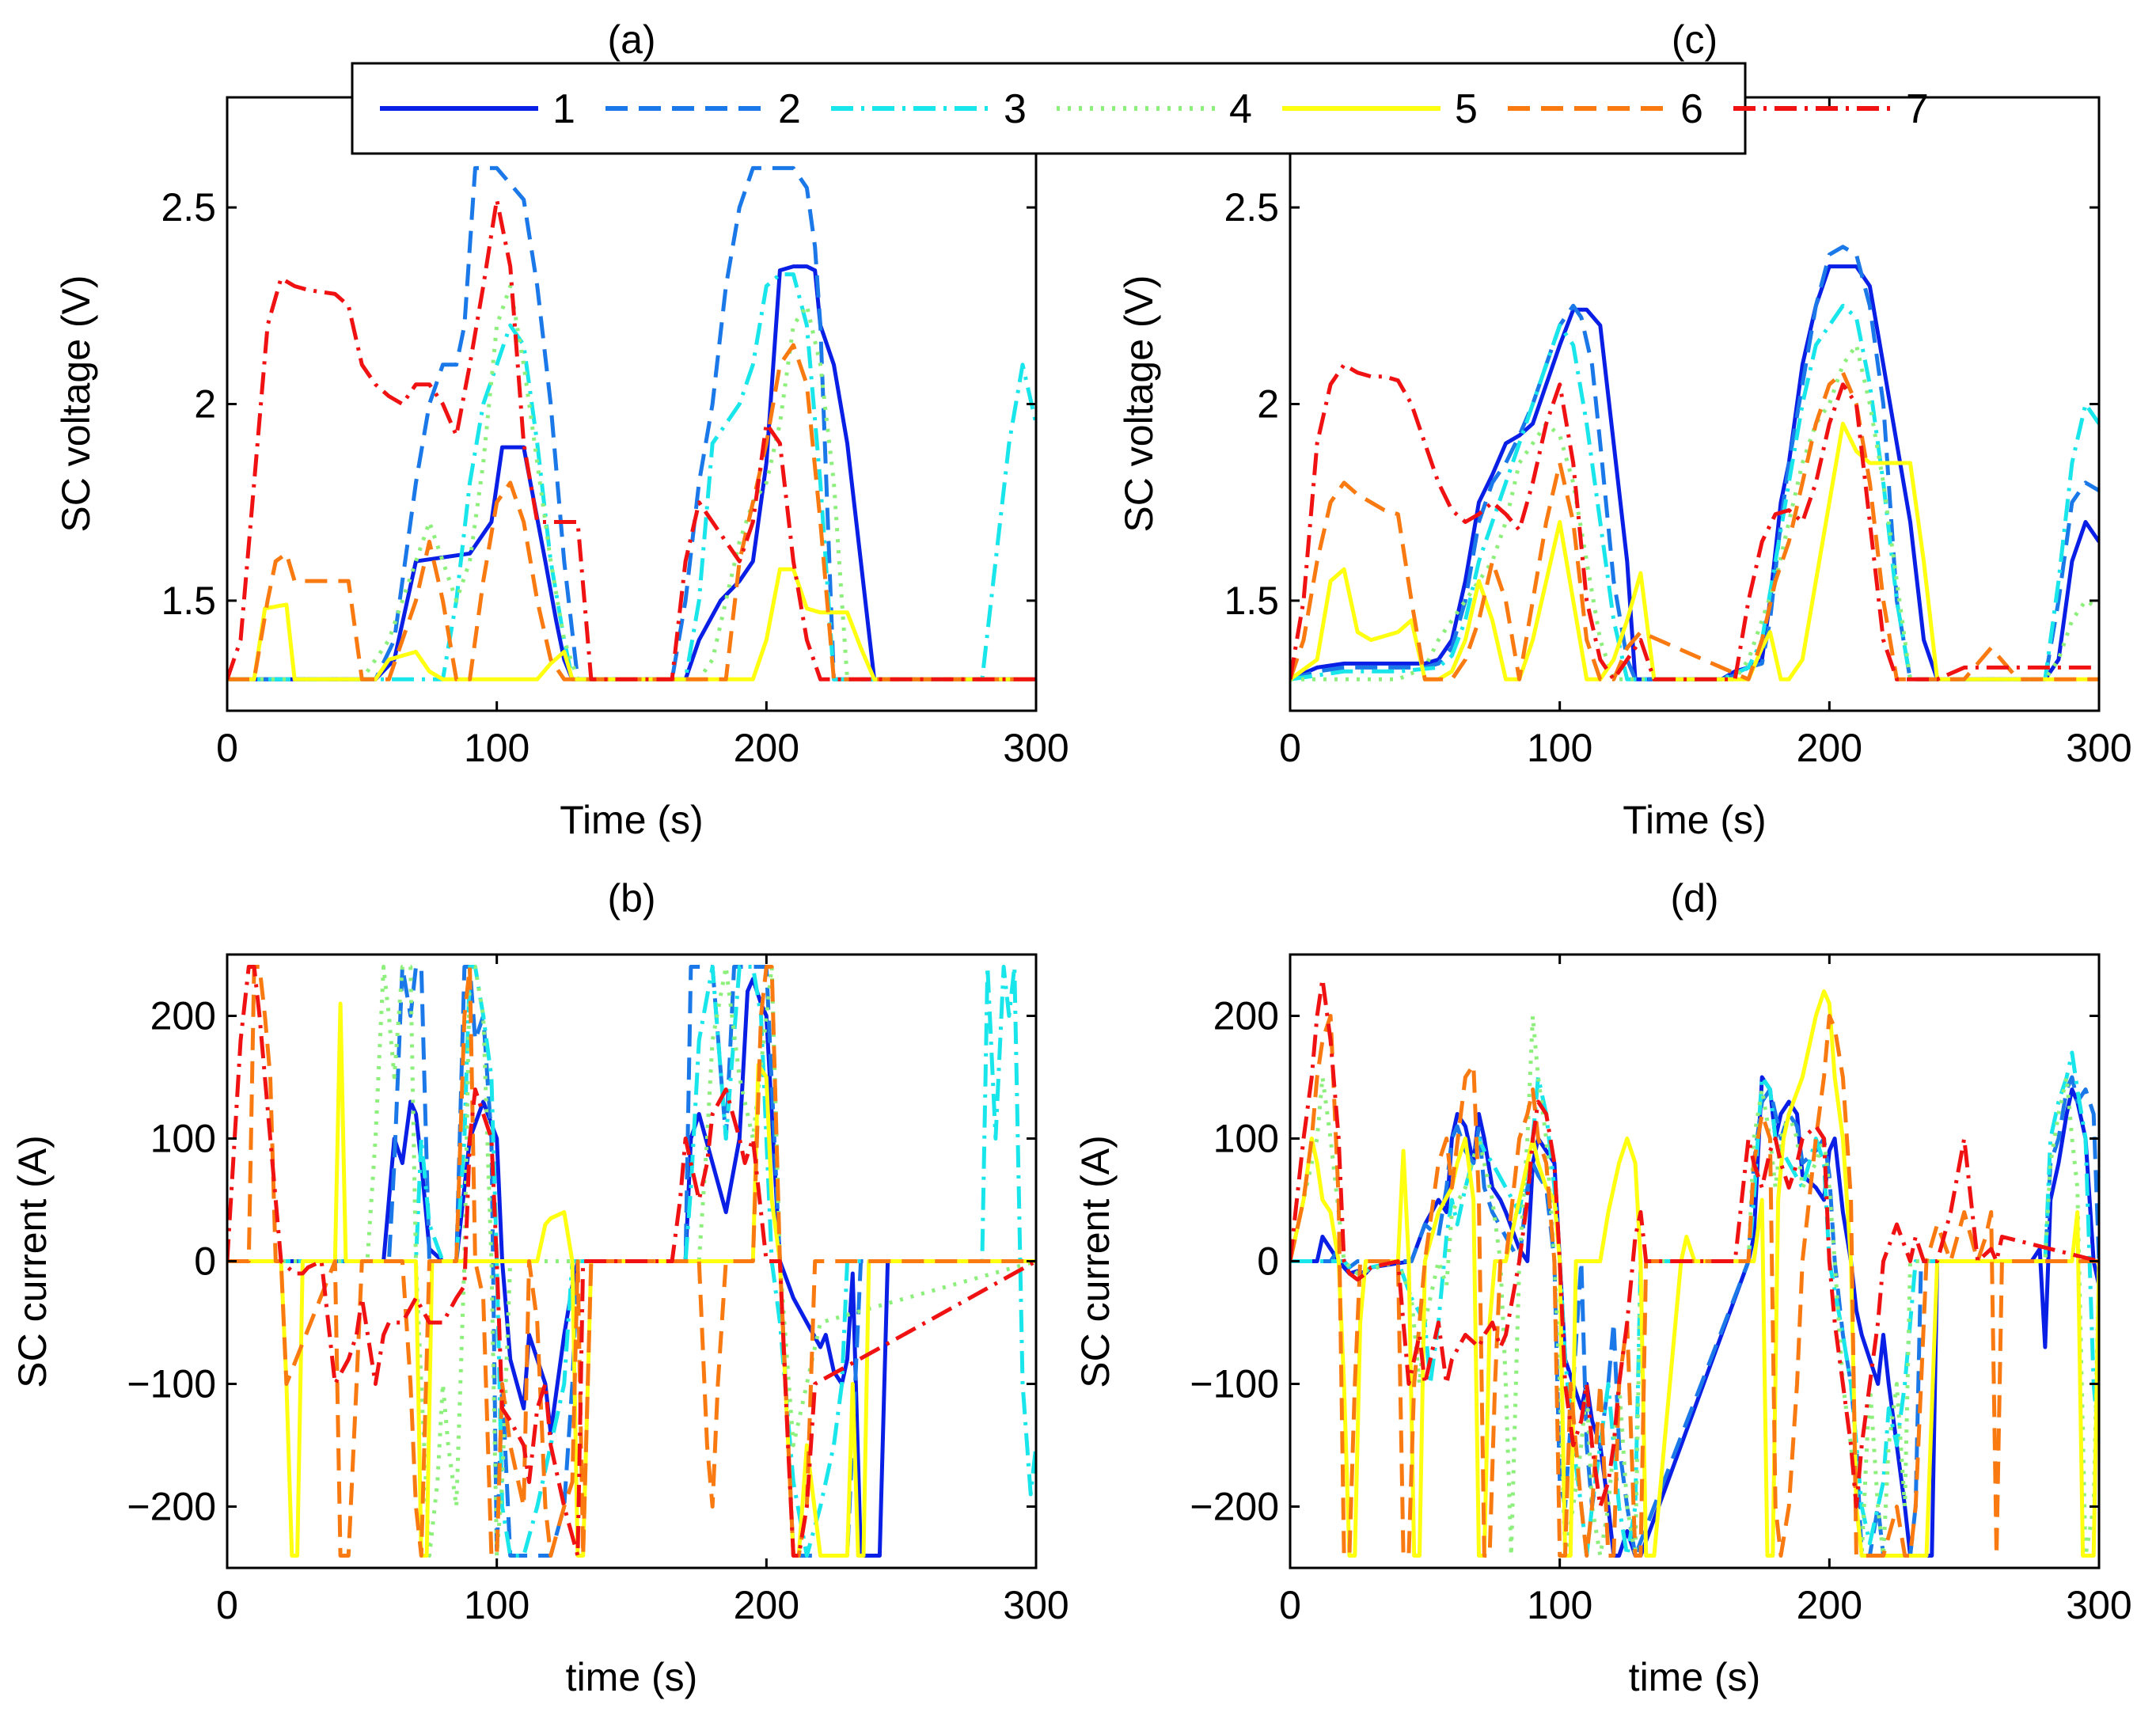 The image size is (2156, 1727). I want to click on y-tick-label-b: 200, so click(183, 1016).